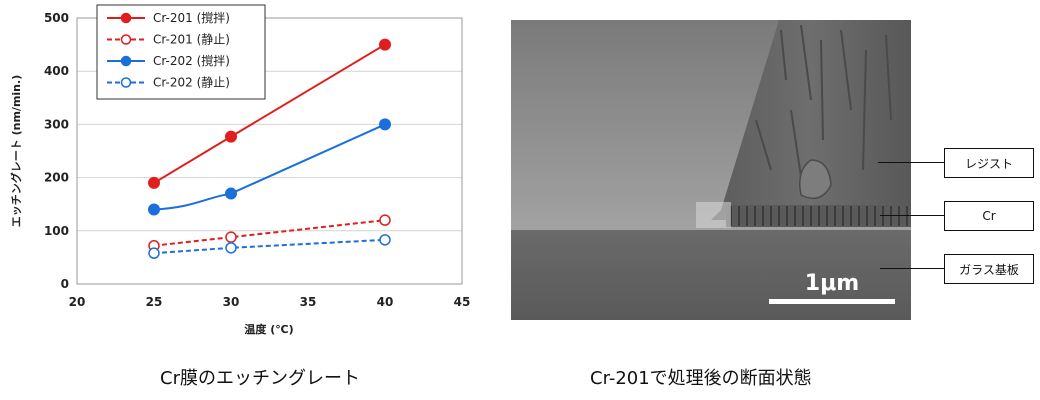 This screenshot has height=400, width=1040. Describe the element at coordinates (56, 18) in the screenshot. I see `y-tick-label: 500` at that location.